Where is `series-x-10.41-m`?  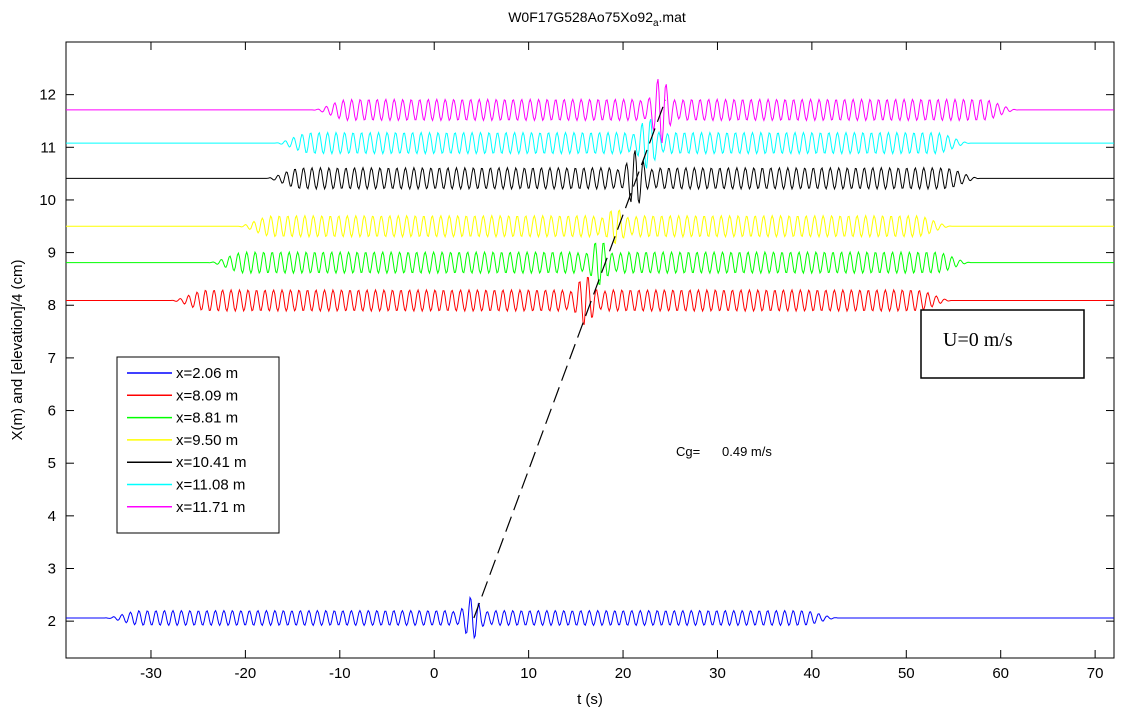 series-x-10.41-m is located at coordinates (590, 177).